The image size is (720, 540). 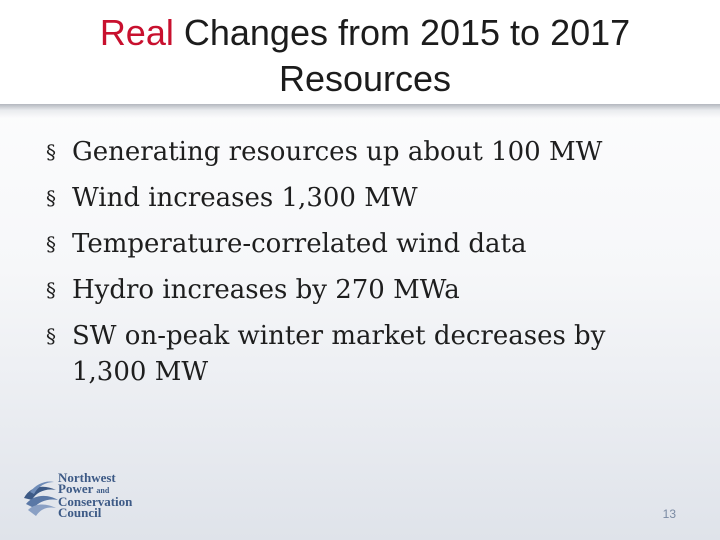 What do you see at coordinates (299, 244) in the screenshot?
I see `bullet-text: Temperature-correlated wind data` at bounding box center [299, 244].